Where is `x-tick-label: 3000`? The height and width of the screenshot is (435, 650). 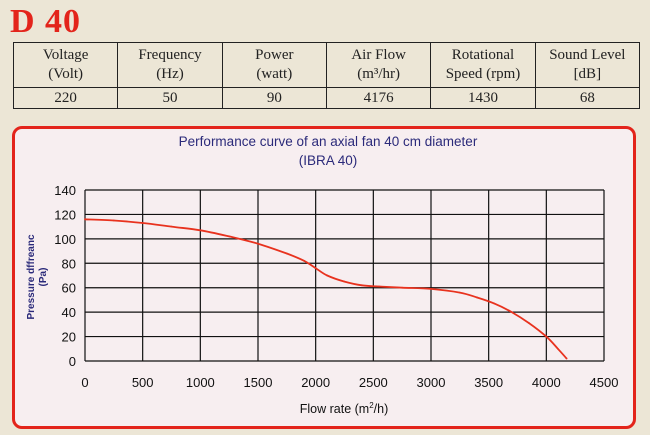
x-tick-label: 3000 is located at coordinates (431, 382).